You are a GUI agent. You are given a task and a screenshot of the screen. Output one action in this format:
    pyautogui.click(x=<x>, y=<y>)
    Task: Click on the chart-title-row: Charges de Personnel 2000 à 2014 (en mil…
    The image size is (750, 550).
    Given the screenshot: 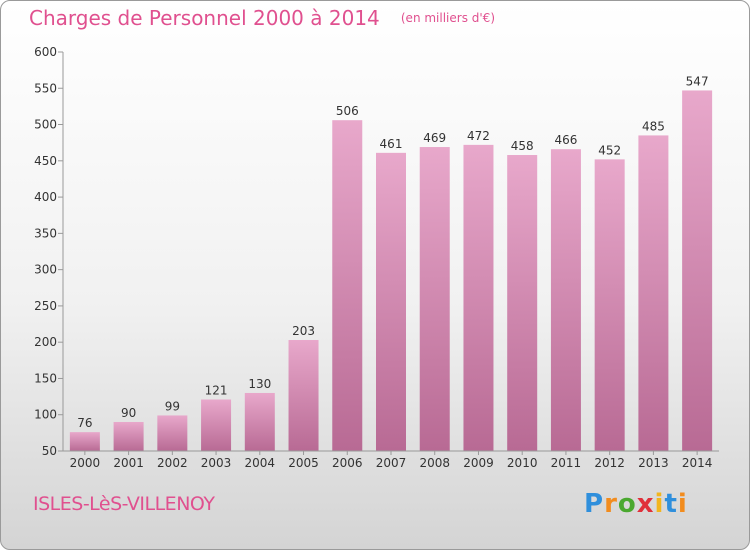 What is the action you would take?
    pyautogui.click(x=262, y=18)
    